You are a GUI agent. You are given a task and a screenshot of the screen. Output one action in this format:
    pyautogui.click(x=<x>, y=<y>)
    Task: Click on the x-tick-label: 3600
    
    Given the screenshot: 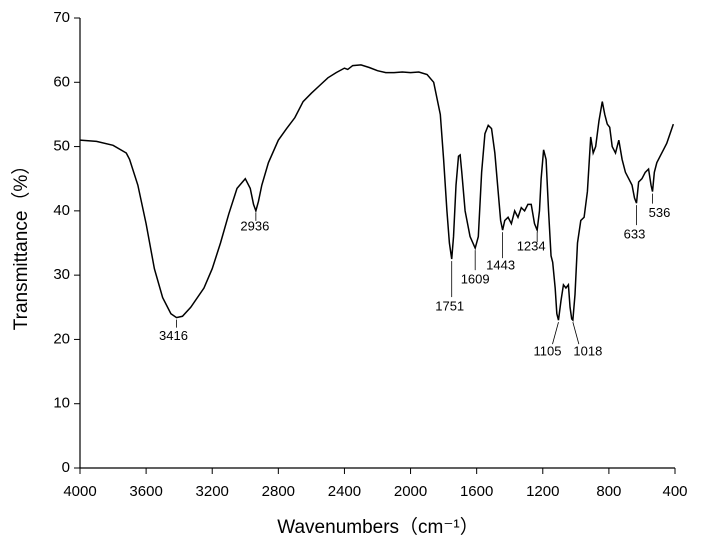 What is the action you would take?
    pyautogui.click(x=145, y=491)
    